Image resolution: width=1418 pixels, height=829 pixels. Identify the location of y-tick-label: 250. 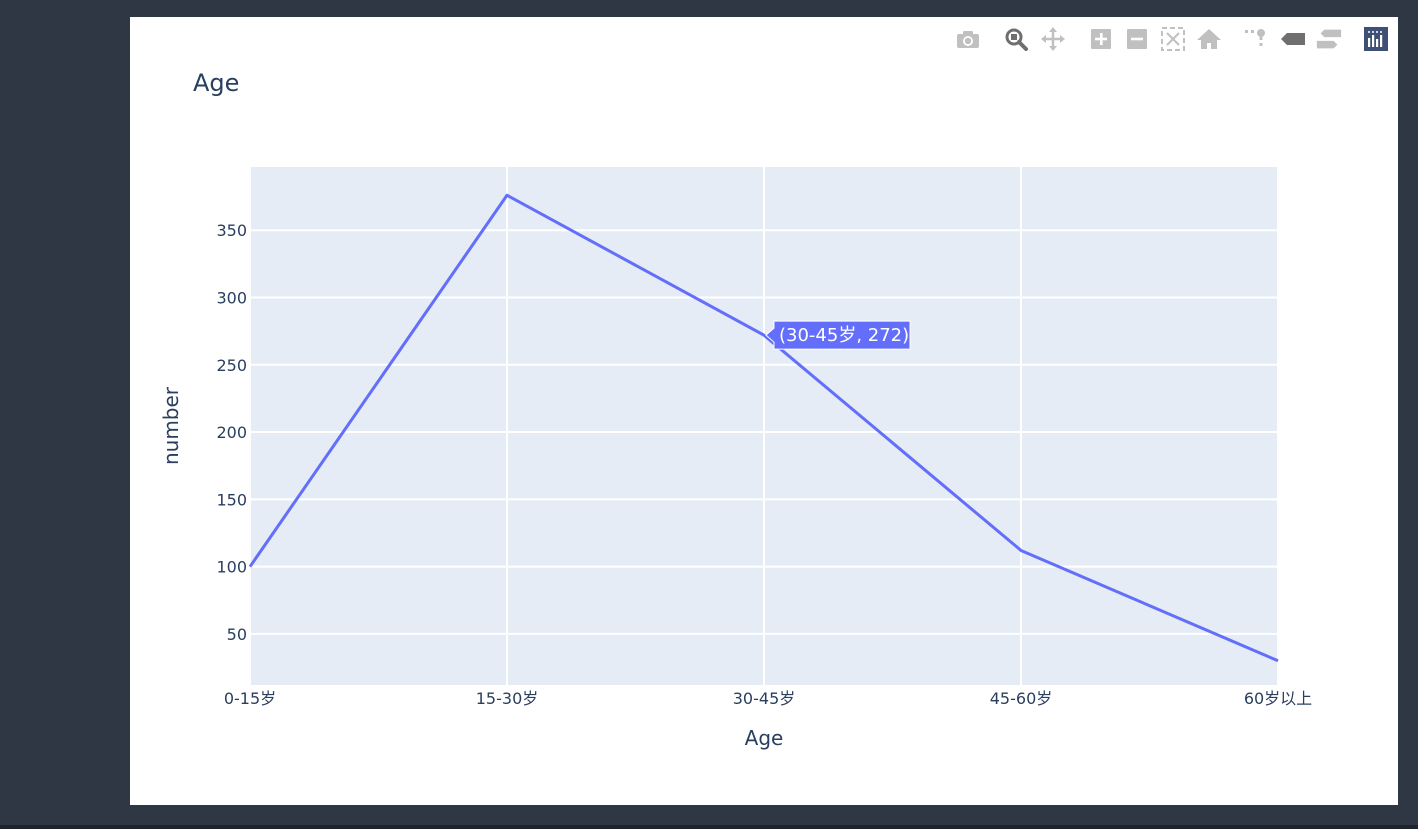
(231, 365).